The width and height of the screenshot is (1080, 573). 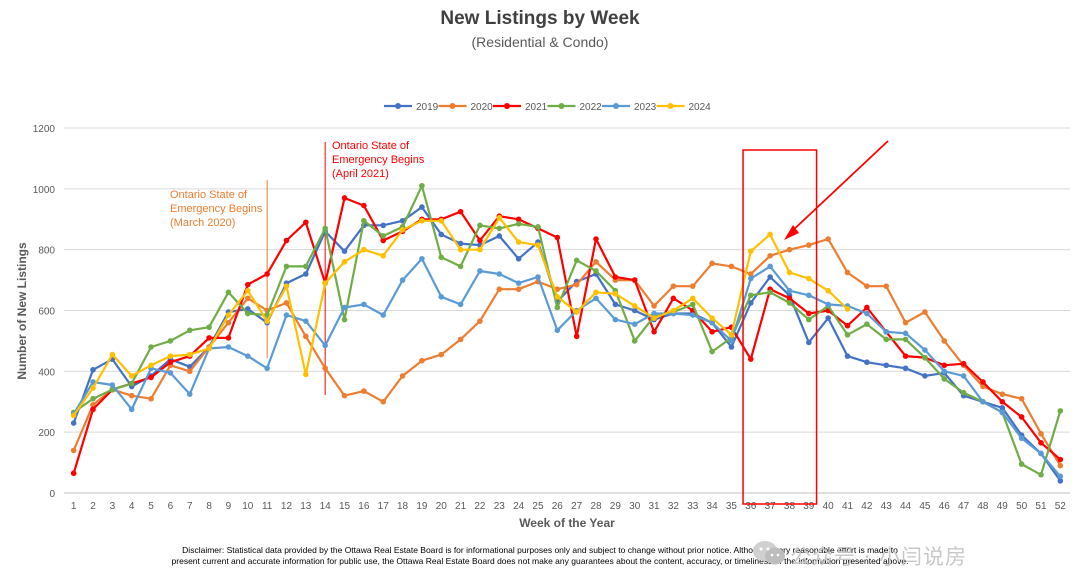 I want to click on x-tick-label: 42, so click(x=867, y=506).